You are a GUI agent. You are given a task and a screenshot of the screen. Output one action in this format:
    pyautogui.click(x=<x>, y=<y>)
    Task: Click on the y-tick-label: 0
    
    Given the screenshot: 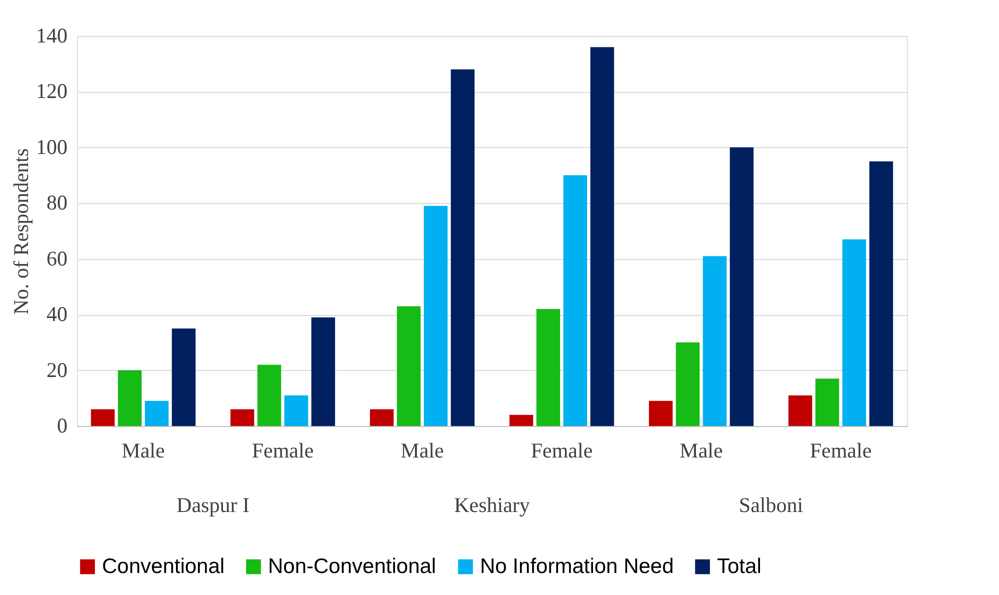 What is the action you would take?
    pyautogui.click(x=62, y=426)
    